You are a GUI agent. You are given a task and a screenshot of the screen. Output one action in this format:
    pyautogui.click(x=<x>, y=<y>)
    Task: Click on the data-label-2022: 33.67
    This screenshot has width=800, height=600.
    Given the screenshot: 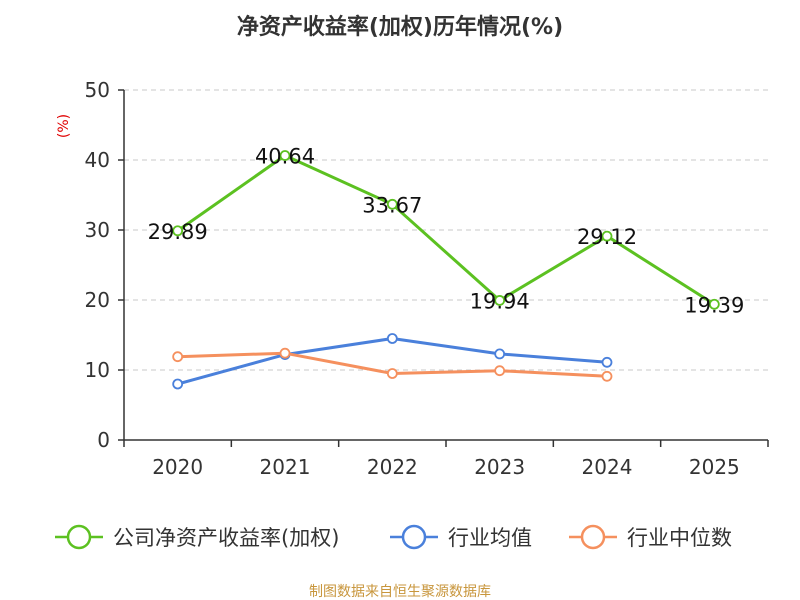 What is the action you would take?
    pyautogui.click(x=392, y=205)
    